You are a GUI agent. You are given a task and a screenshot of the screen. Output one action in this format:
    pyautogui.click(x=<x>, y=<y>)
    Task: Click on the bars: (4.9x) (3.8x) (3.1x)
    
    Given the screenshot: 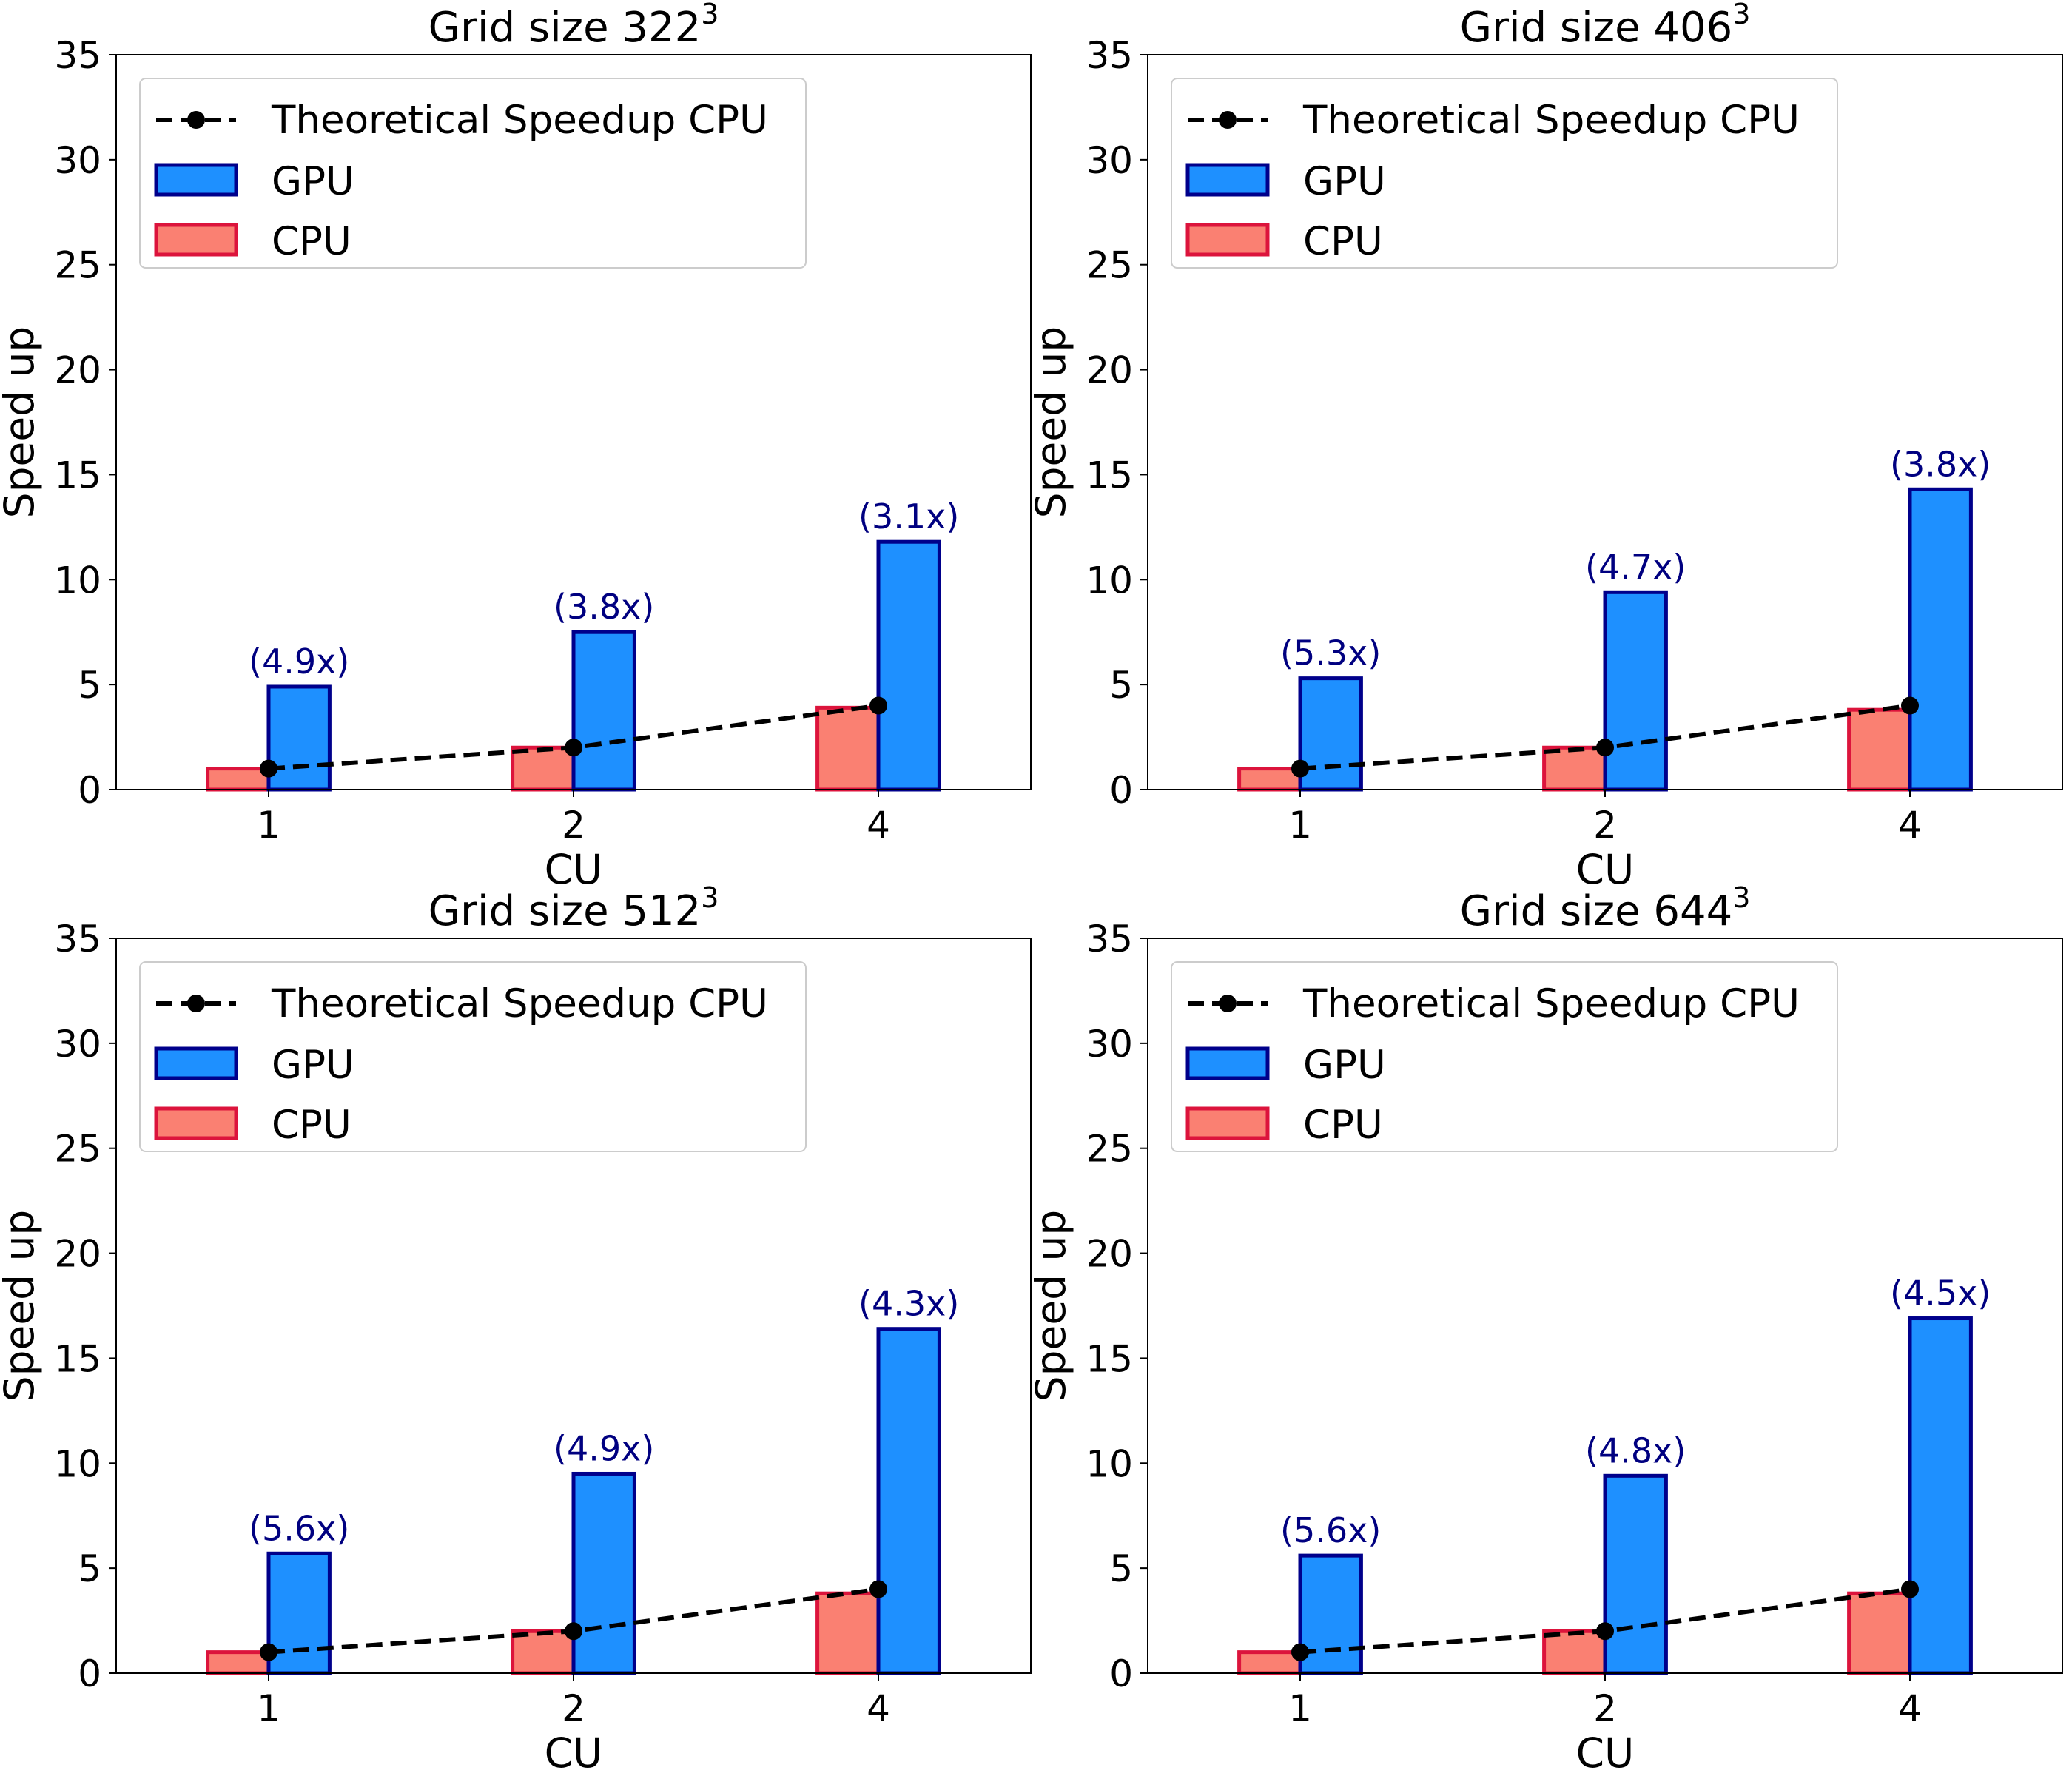 What is the action you would take?
    pyautogui.click(x=582, y=644)
    